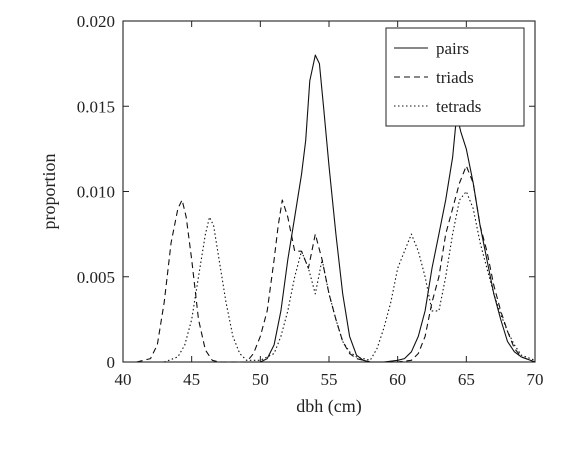 The image size is (563, 458). I want to click on y-tick-label: 0, so click(111, 362).